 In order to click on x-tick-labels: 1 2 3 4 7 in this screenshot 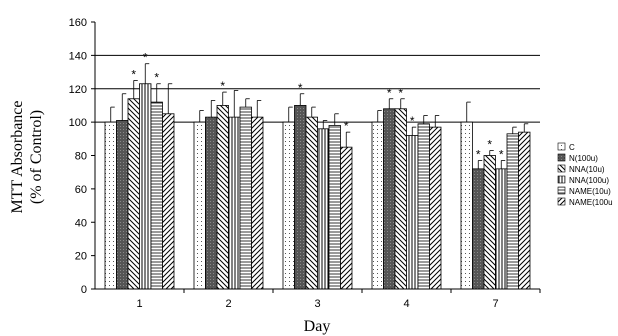, I will do `click(317, 304)`.